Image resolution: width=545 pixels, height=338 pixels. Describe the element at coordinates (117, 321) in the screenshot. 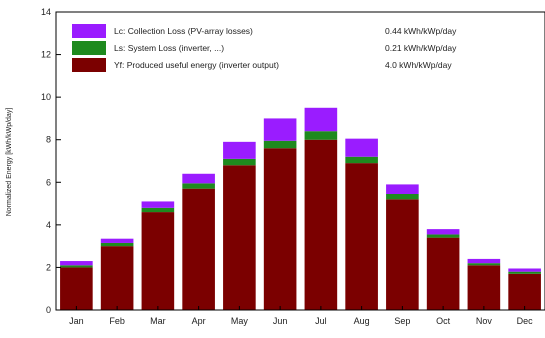

I see `x-tick-label: Feb` at that location.